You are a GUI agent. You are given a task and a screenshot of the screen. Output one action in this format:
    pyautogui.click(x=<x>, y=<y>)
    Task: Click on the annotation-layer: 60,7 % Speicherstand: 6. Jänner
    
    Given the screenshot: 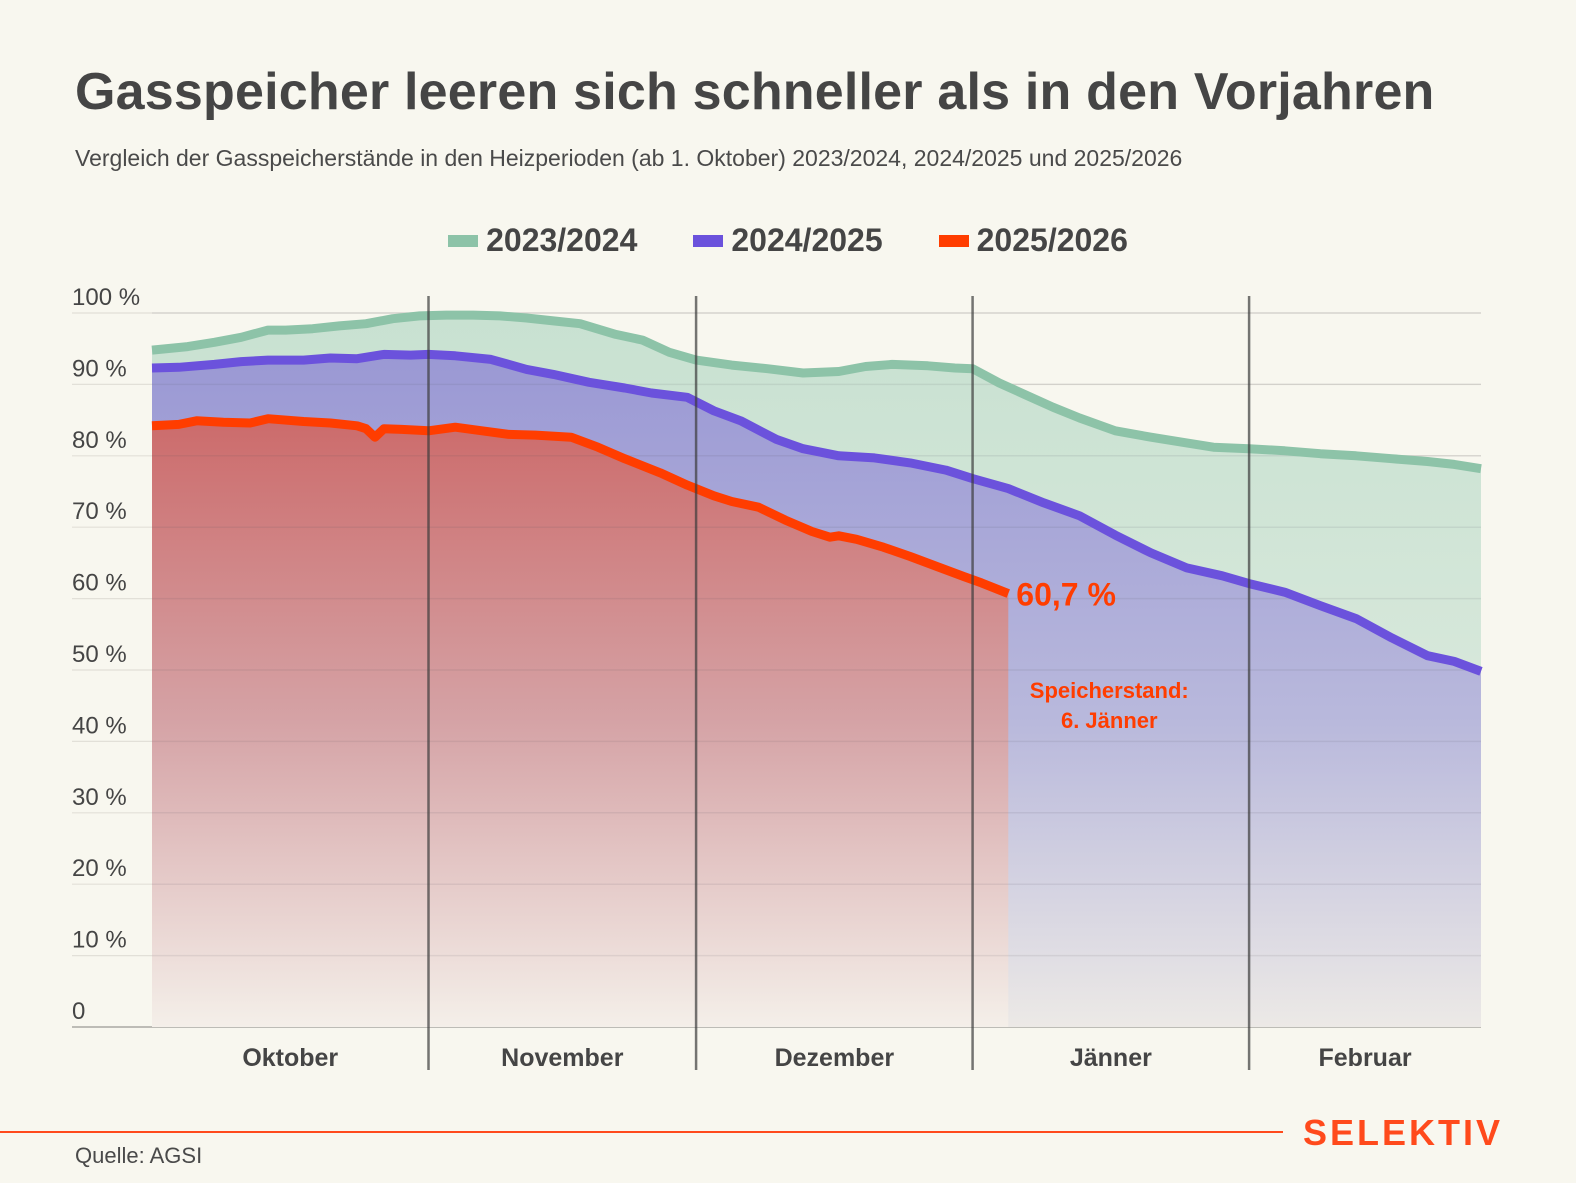 What is the action you would take?
    pyautogui.click(x=1102, y=655)
    